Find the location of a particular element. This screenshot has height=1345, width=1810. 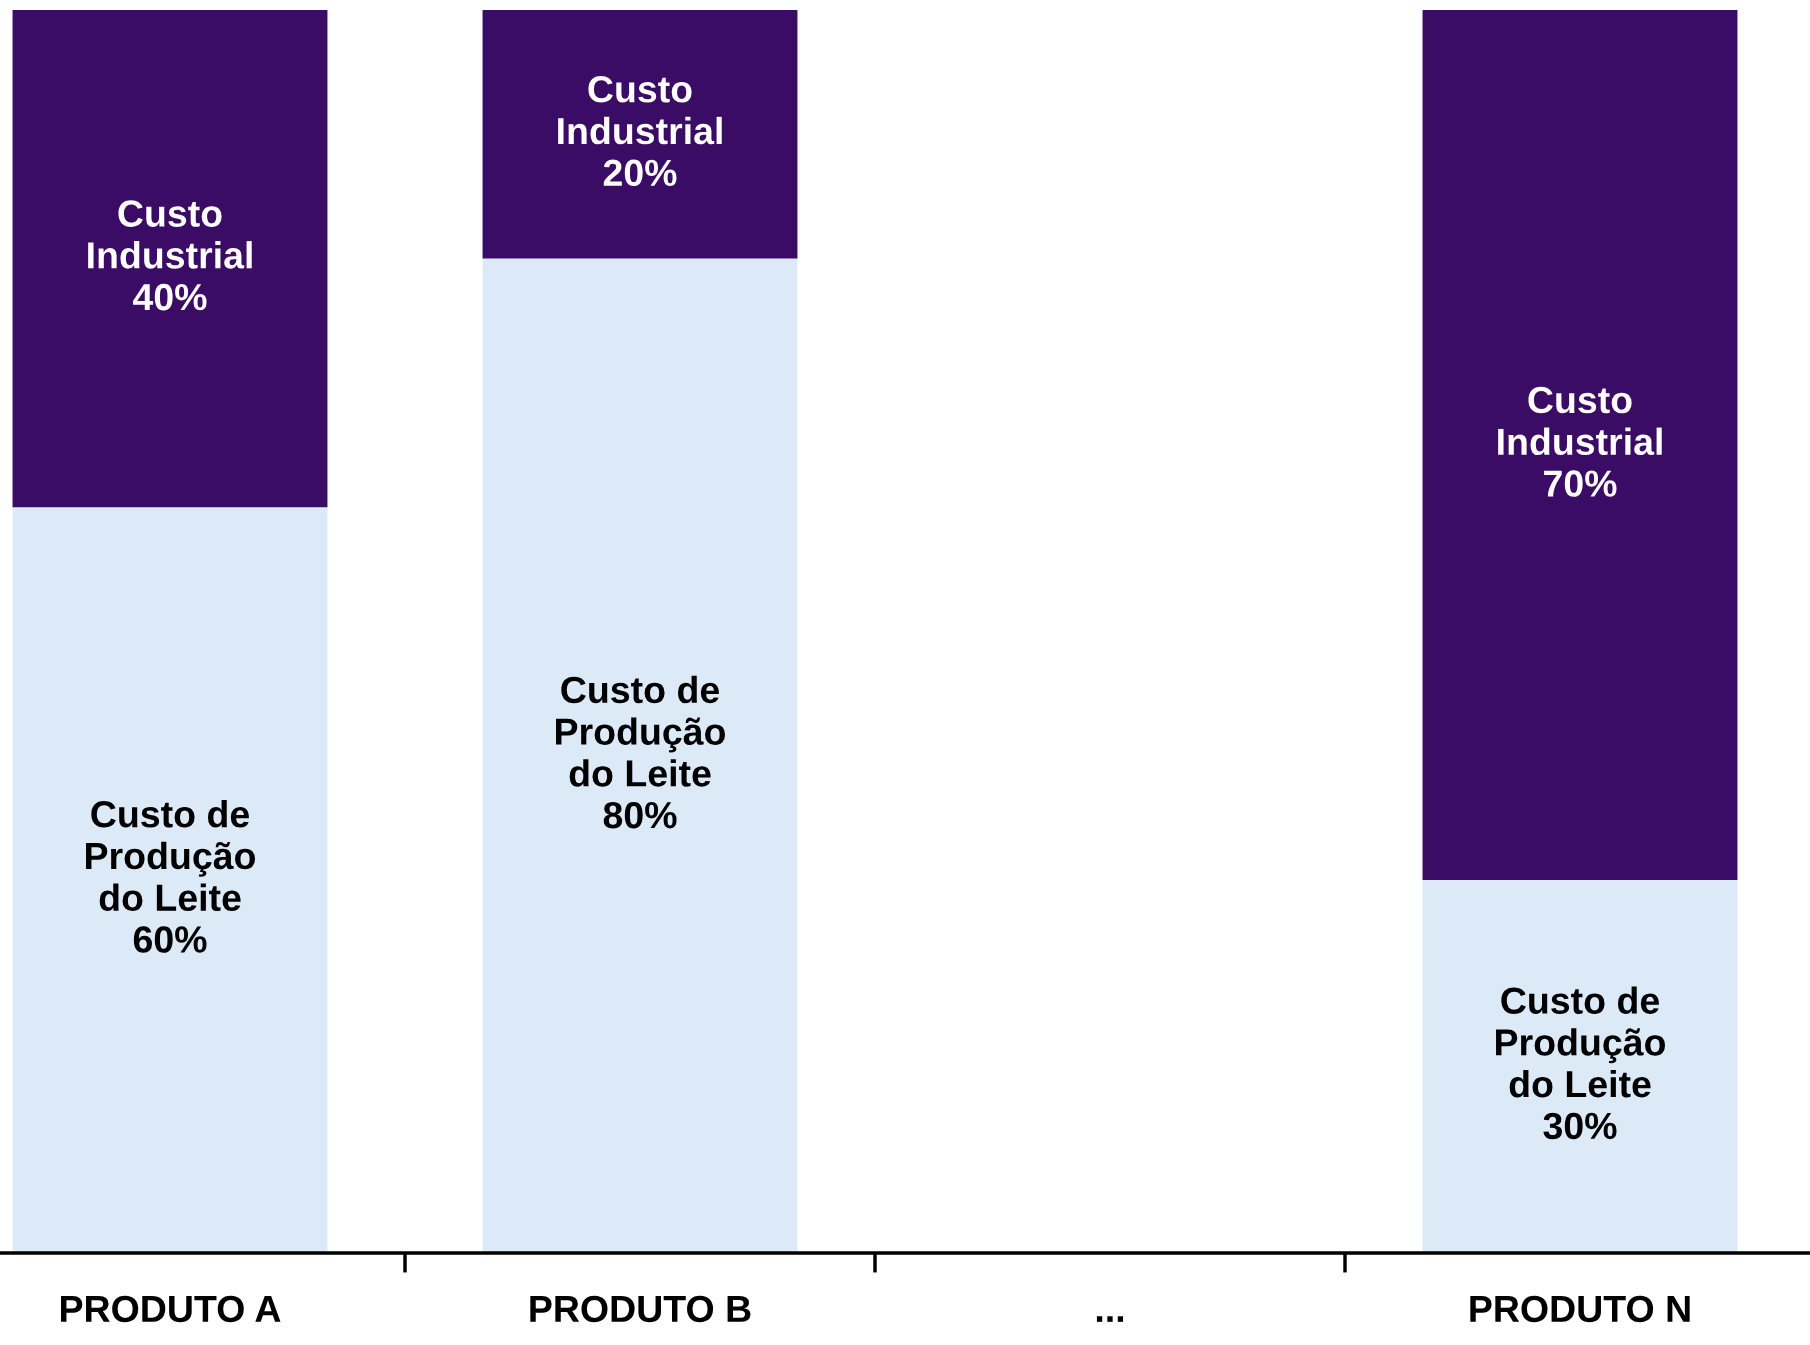

x-tick-label: PRODUTO B is located at coordinates (640, 1309).